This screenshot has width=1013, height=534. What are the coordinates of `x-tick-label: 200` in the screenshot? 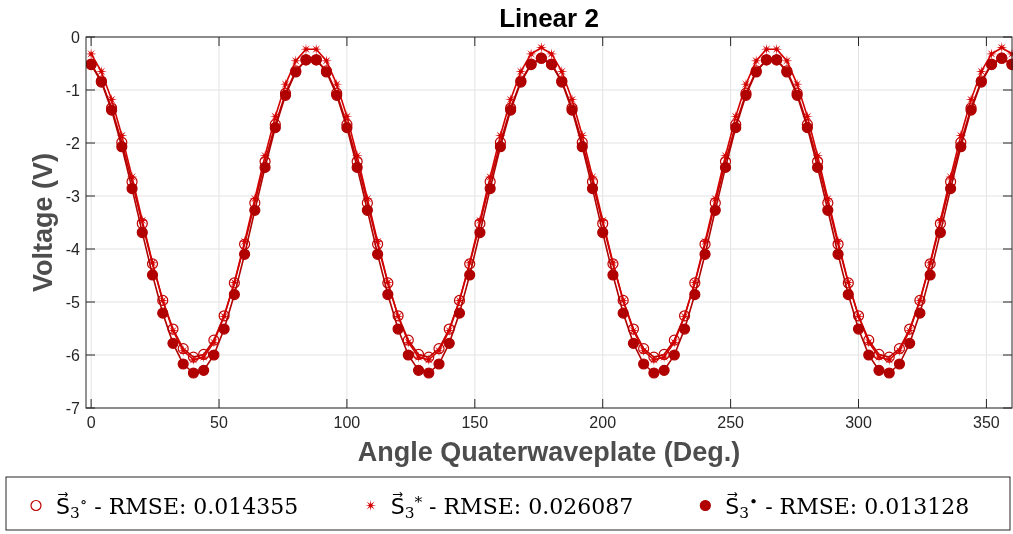 It's located at (603, 422).